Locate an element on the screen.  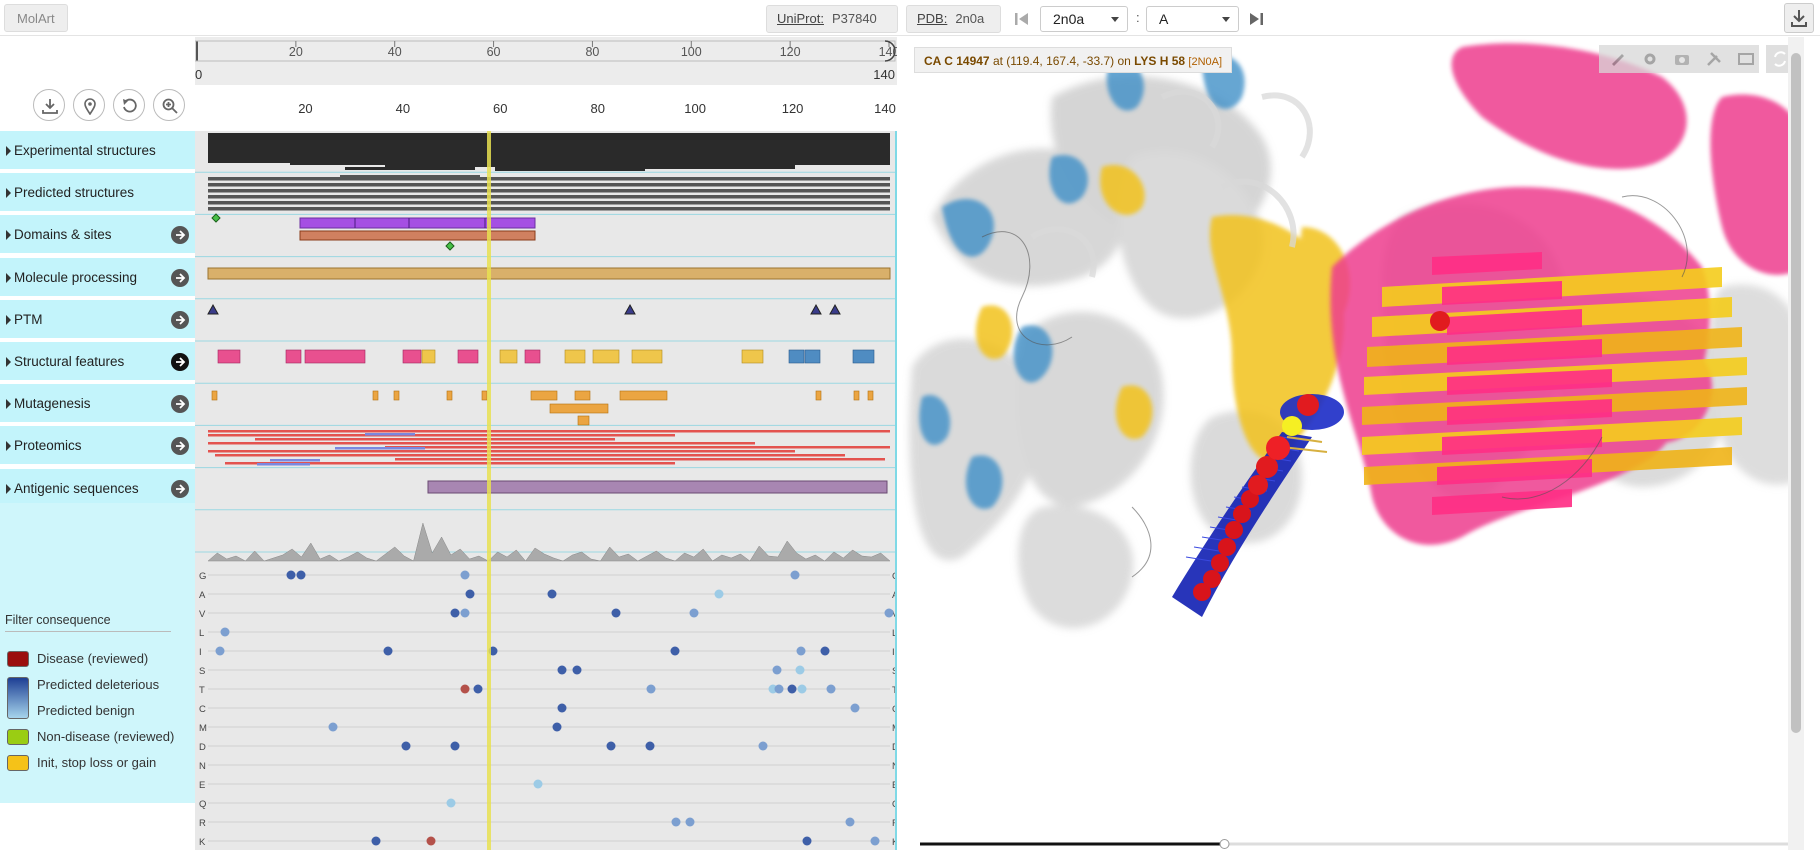
highlight-icon is located at coordinates (1618, 59).